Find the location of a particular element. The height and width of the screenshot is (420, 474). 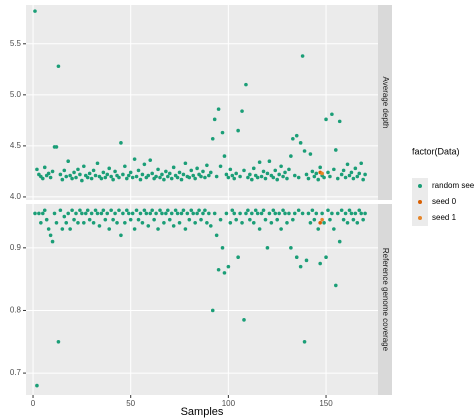

strip-label: Reference genome coverage is located at coordinates (385, 300).